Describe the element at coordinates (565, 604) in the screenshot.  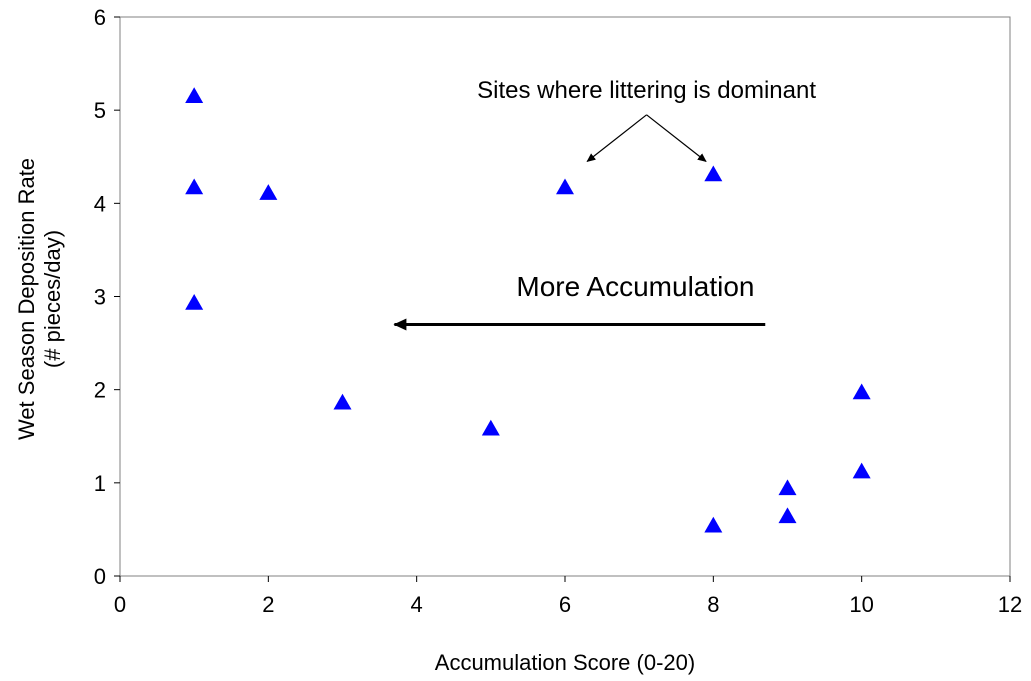
I see `x-tick-label: 6` at that location.